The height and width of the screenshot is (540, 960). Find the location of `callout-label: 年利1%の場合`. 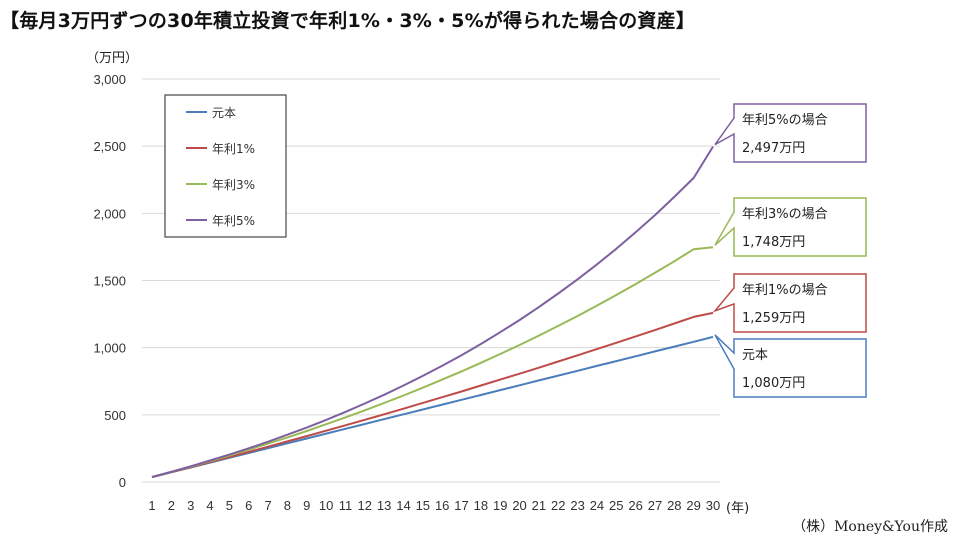

callout-label: 年利1%の場合 is located at coordinates (785, 290).